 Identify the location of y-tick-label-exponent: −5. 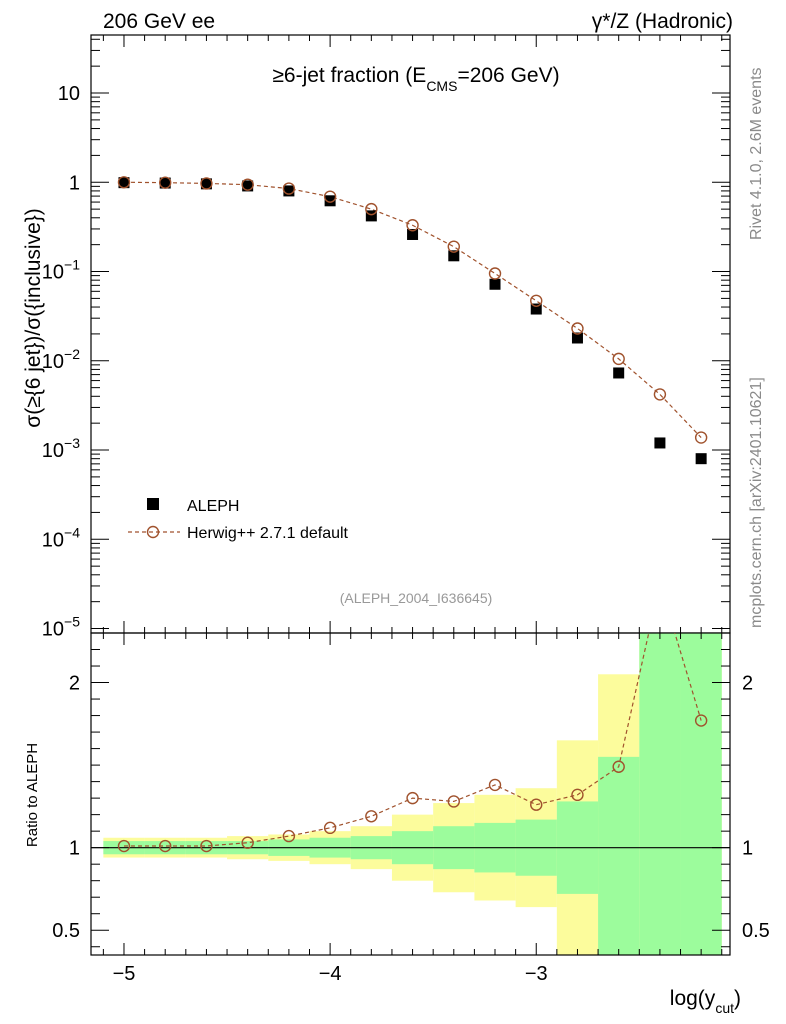
(72, 622).